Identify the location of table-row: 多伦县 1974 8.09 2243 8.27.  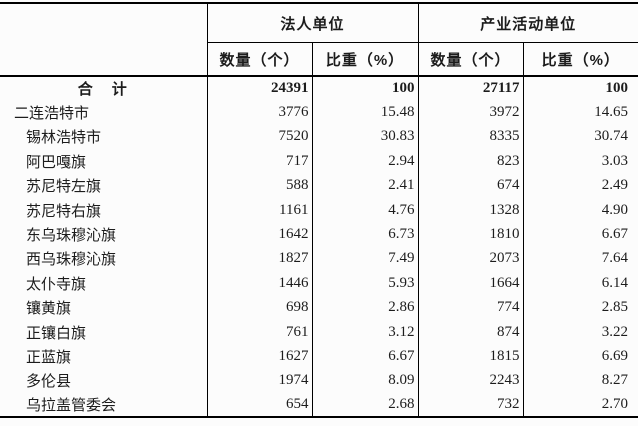
(319, 381).